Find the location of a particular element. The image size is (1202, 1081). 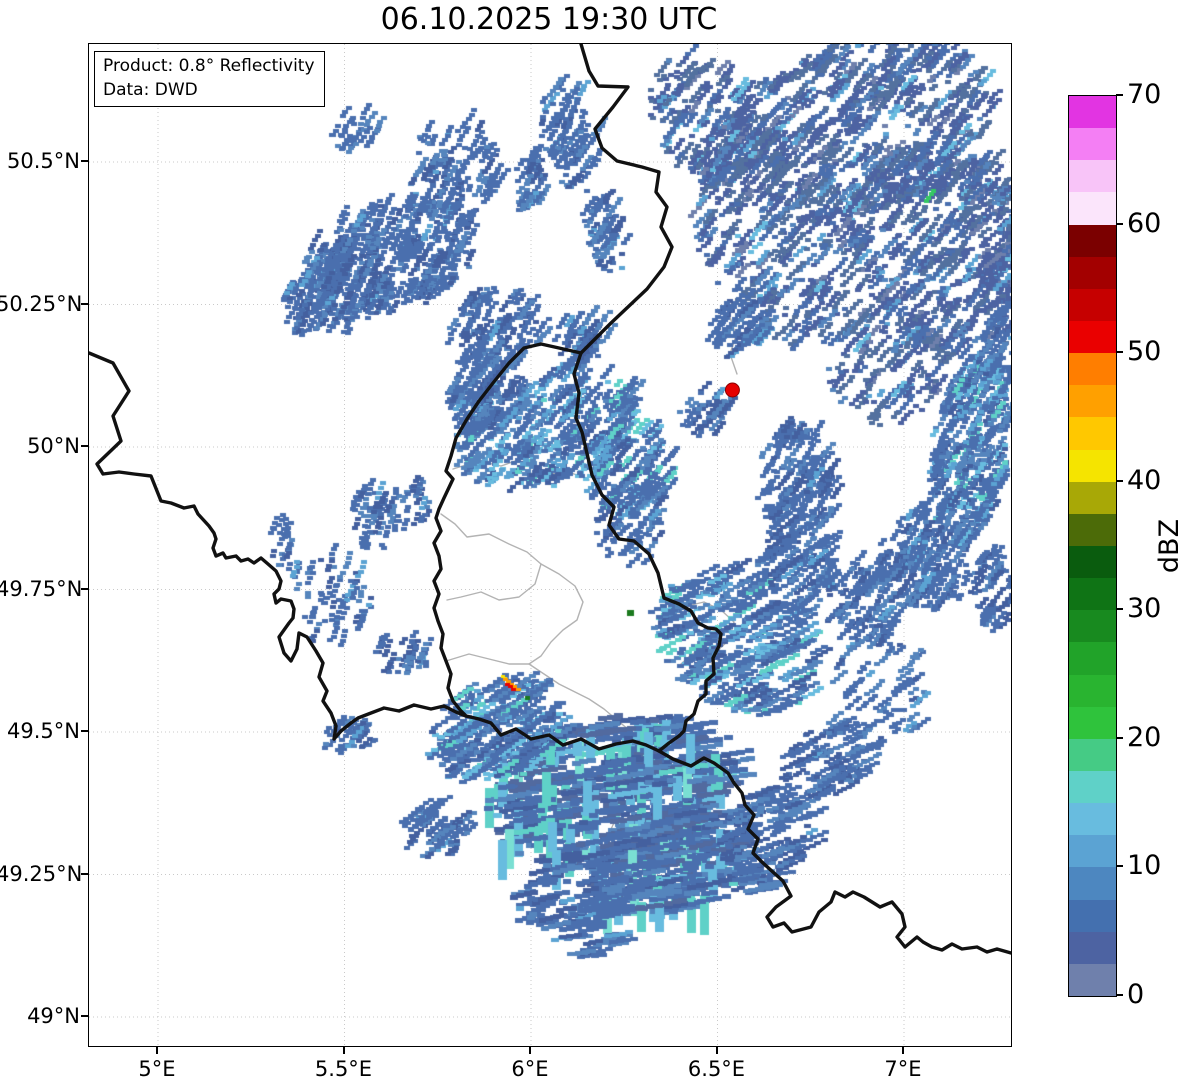

colorbar-tick-label: 40 is located at coordinates (1144, 480).